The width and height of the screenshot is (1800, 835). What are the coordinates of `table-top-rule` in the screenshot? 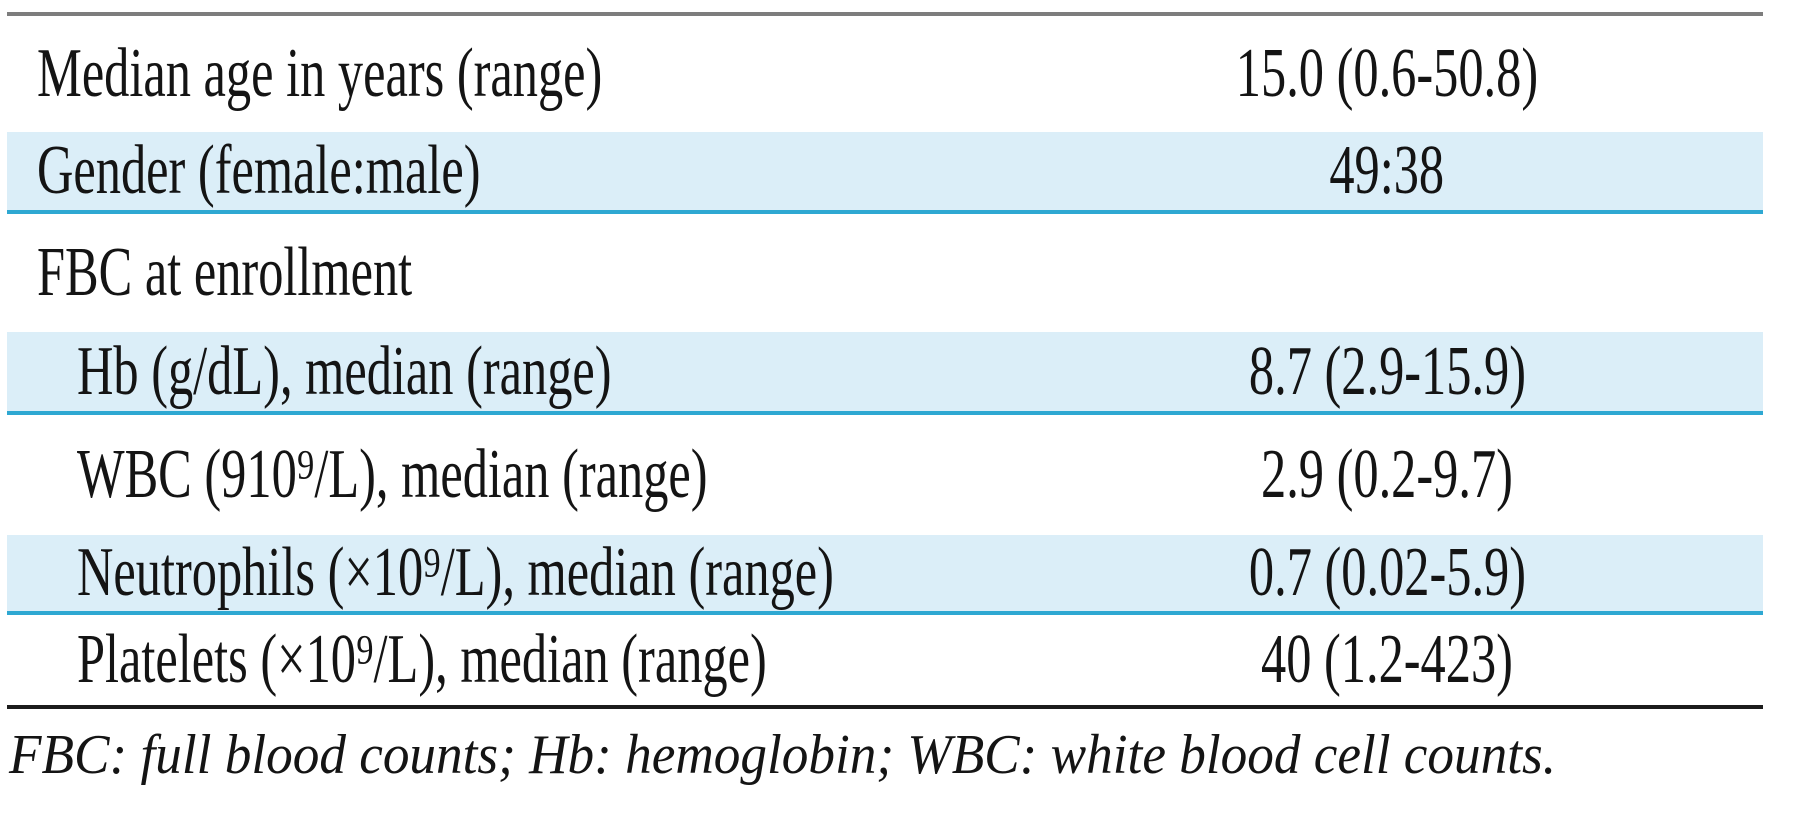 It's located at (885, 14).